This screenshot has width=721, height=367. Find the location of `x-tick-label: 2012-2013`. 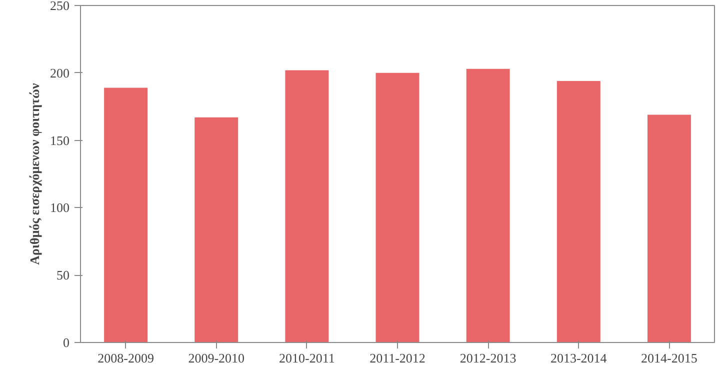

x-tick-label: 2012-2013 is located at coordinates (488, 358).